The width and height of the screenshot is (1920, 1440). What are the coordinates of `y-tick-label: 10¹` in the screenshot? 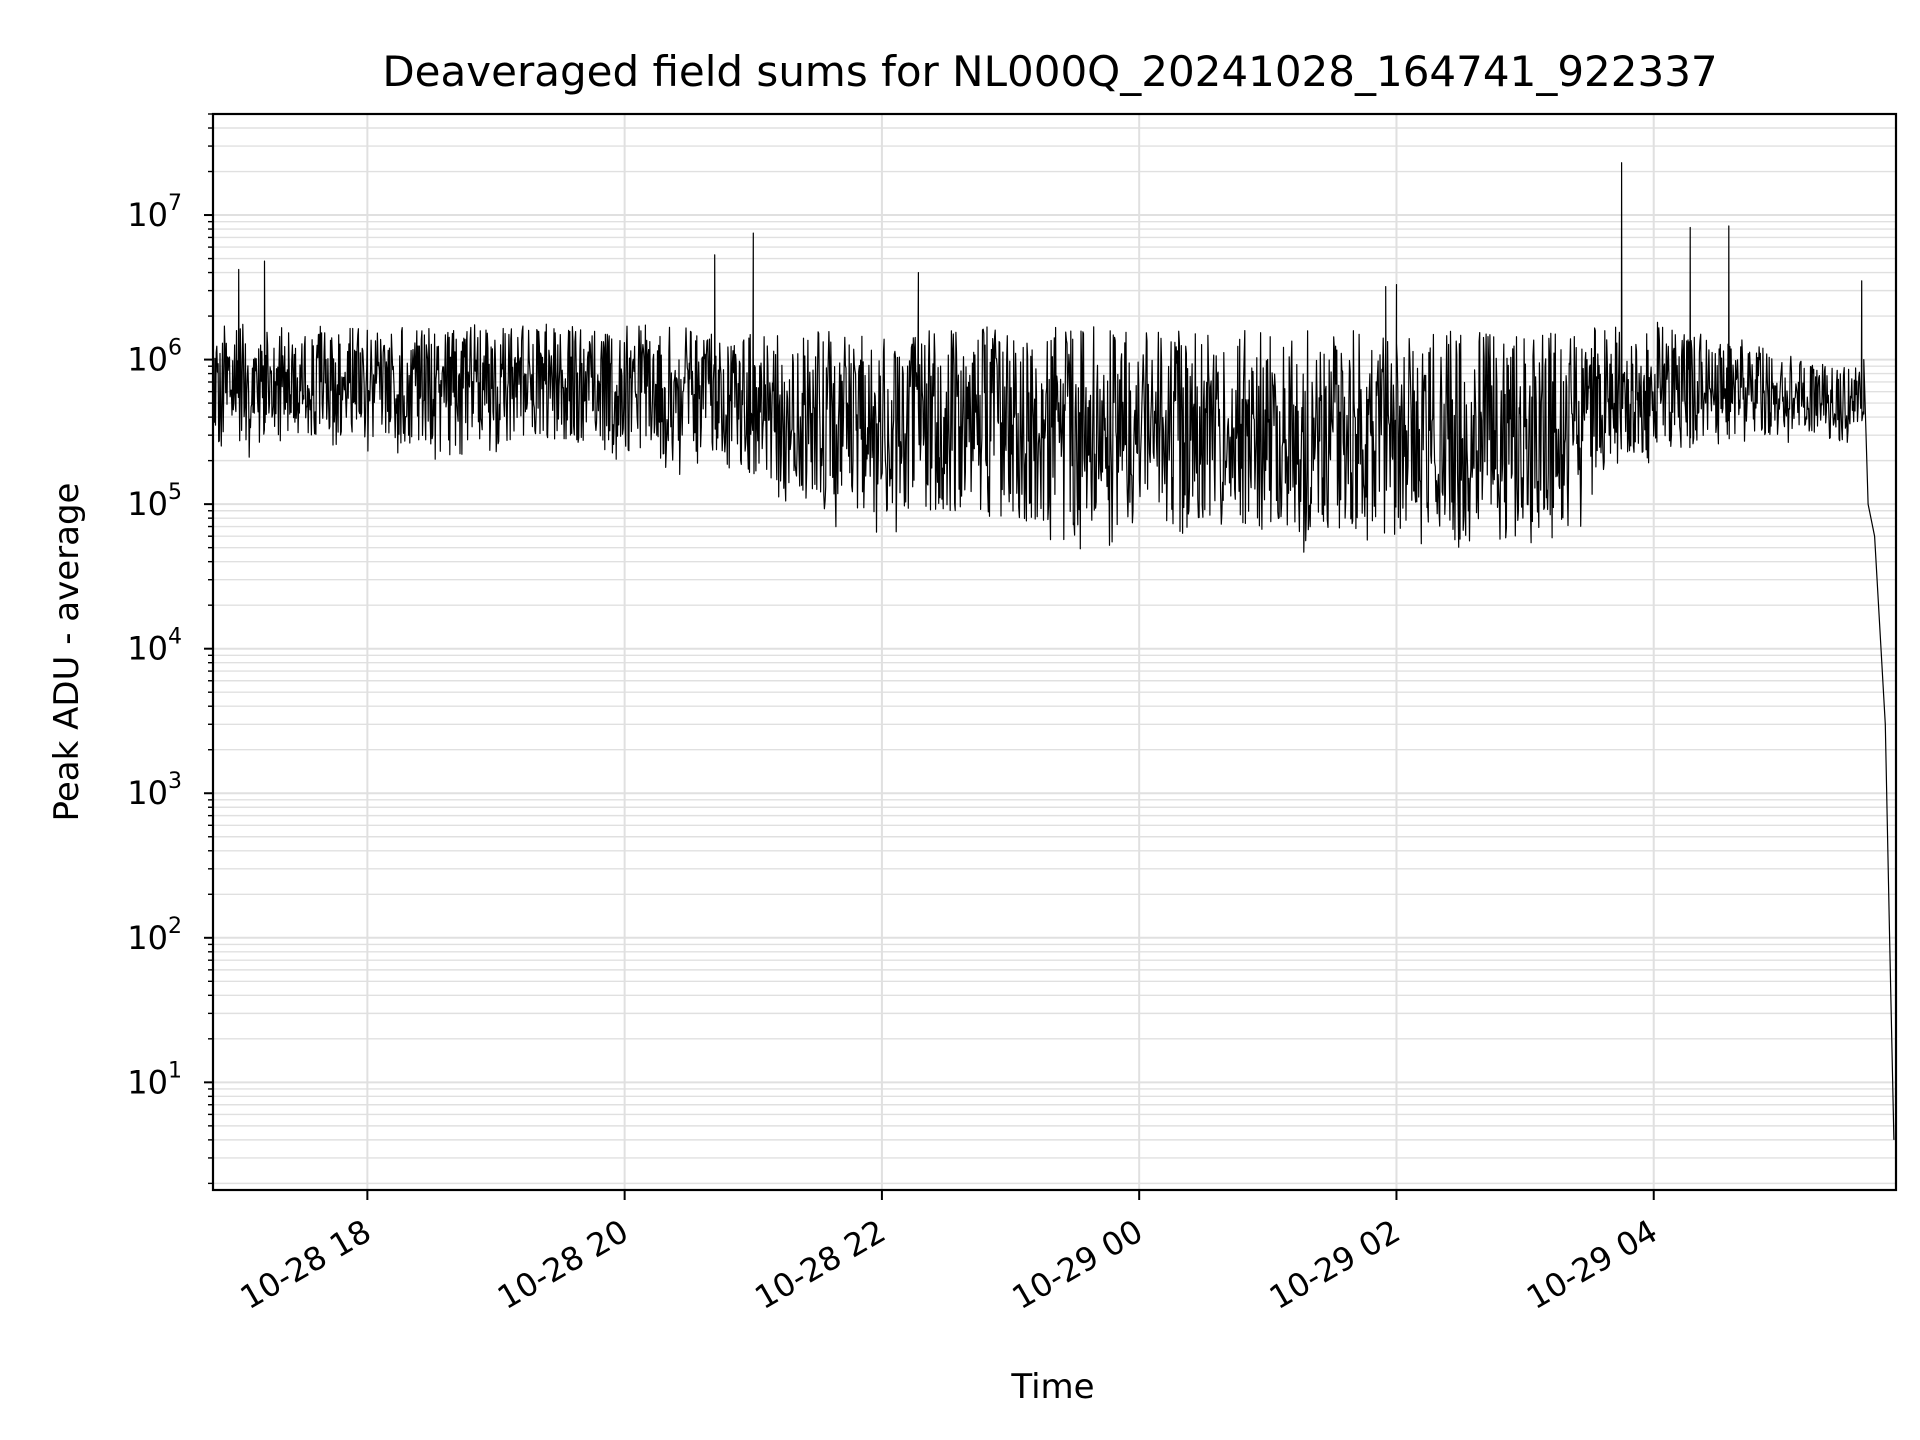 It's located at (154, 1079).